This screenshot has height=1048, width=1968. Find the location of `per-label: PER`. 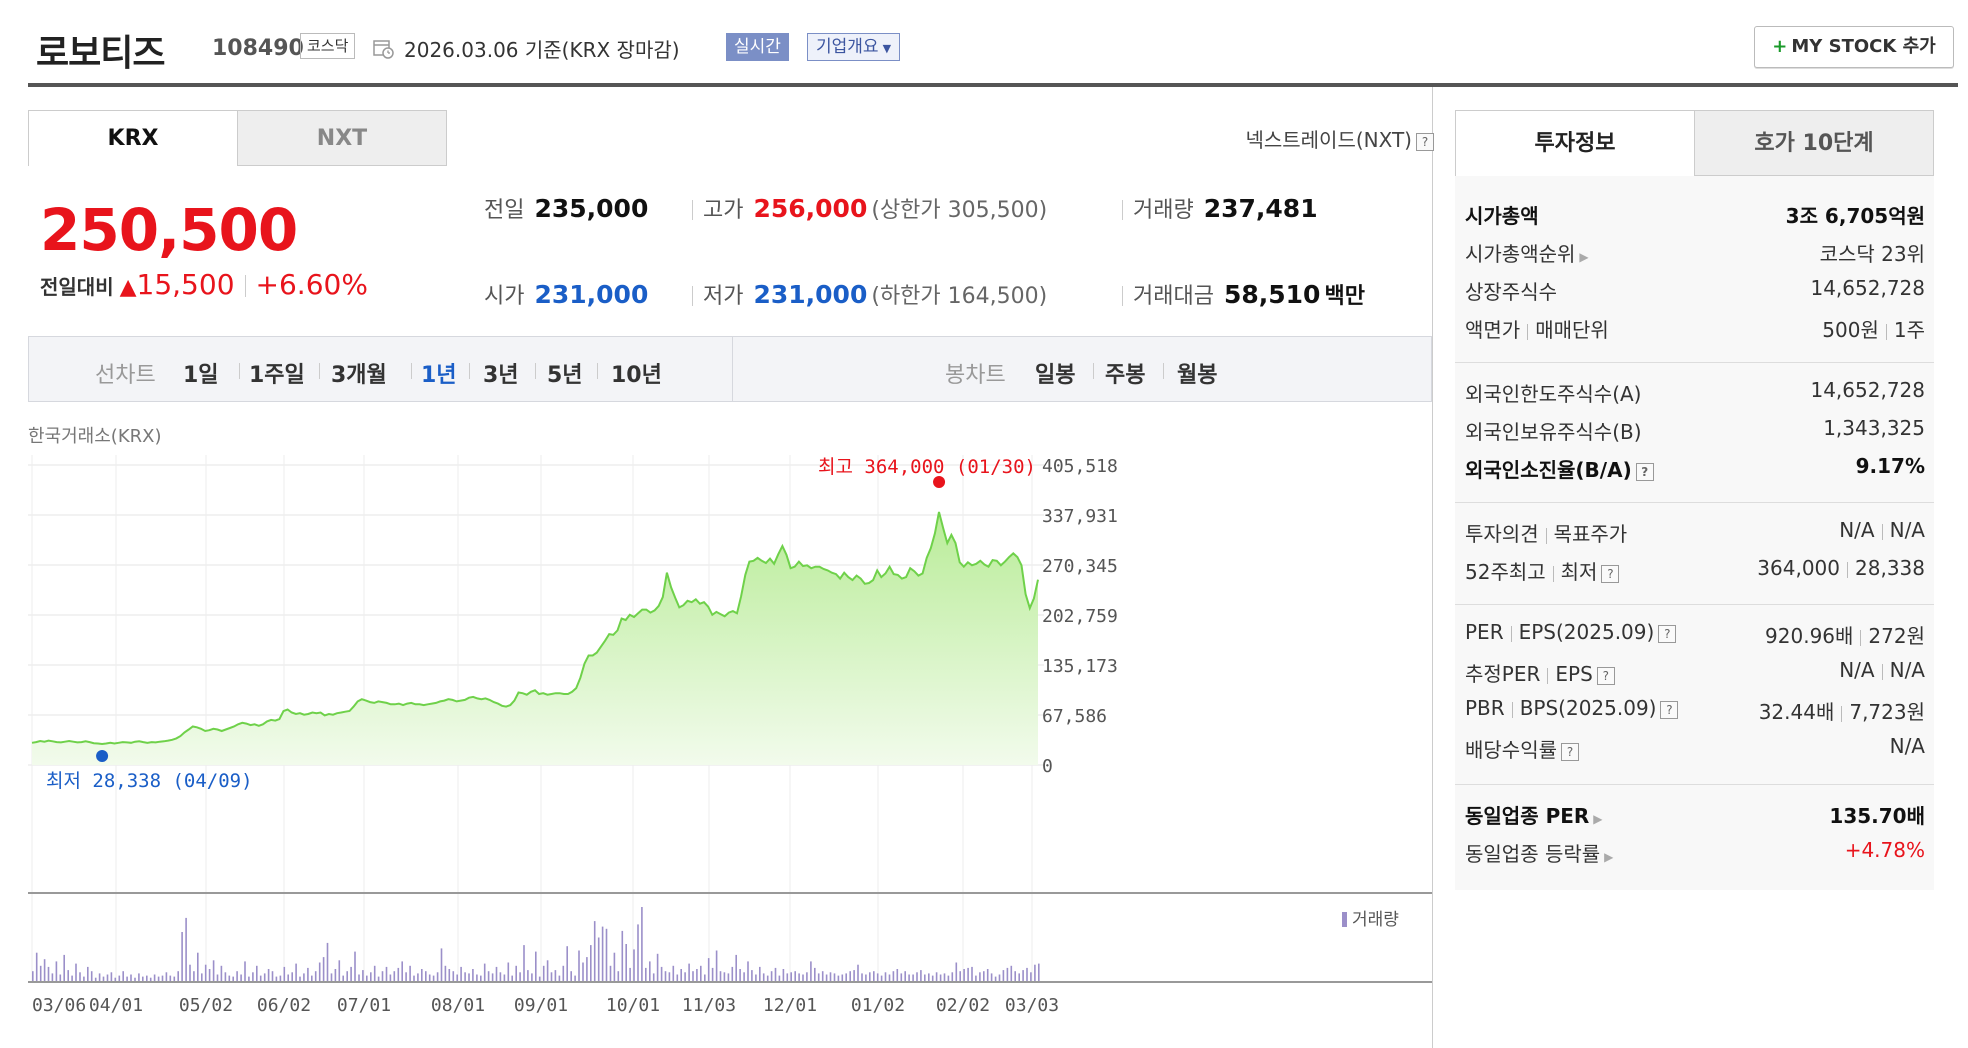

per-label: PER is located at coordinates (1484, 632).